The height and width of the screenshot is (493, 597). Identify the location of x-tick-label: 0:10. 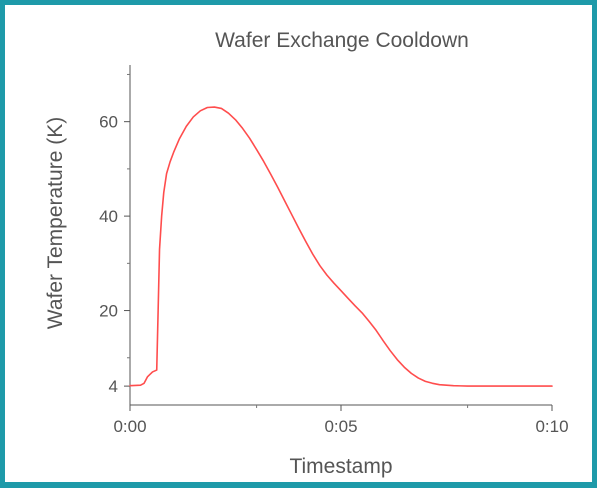
(551, 426).